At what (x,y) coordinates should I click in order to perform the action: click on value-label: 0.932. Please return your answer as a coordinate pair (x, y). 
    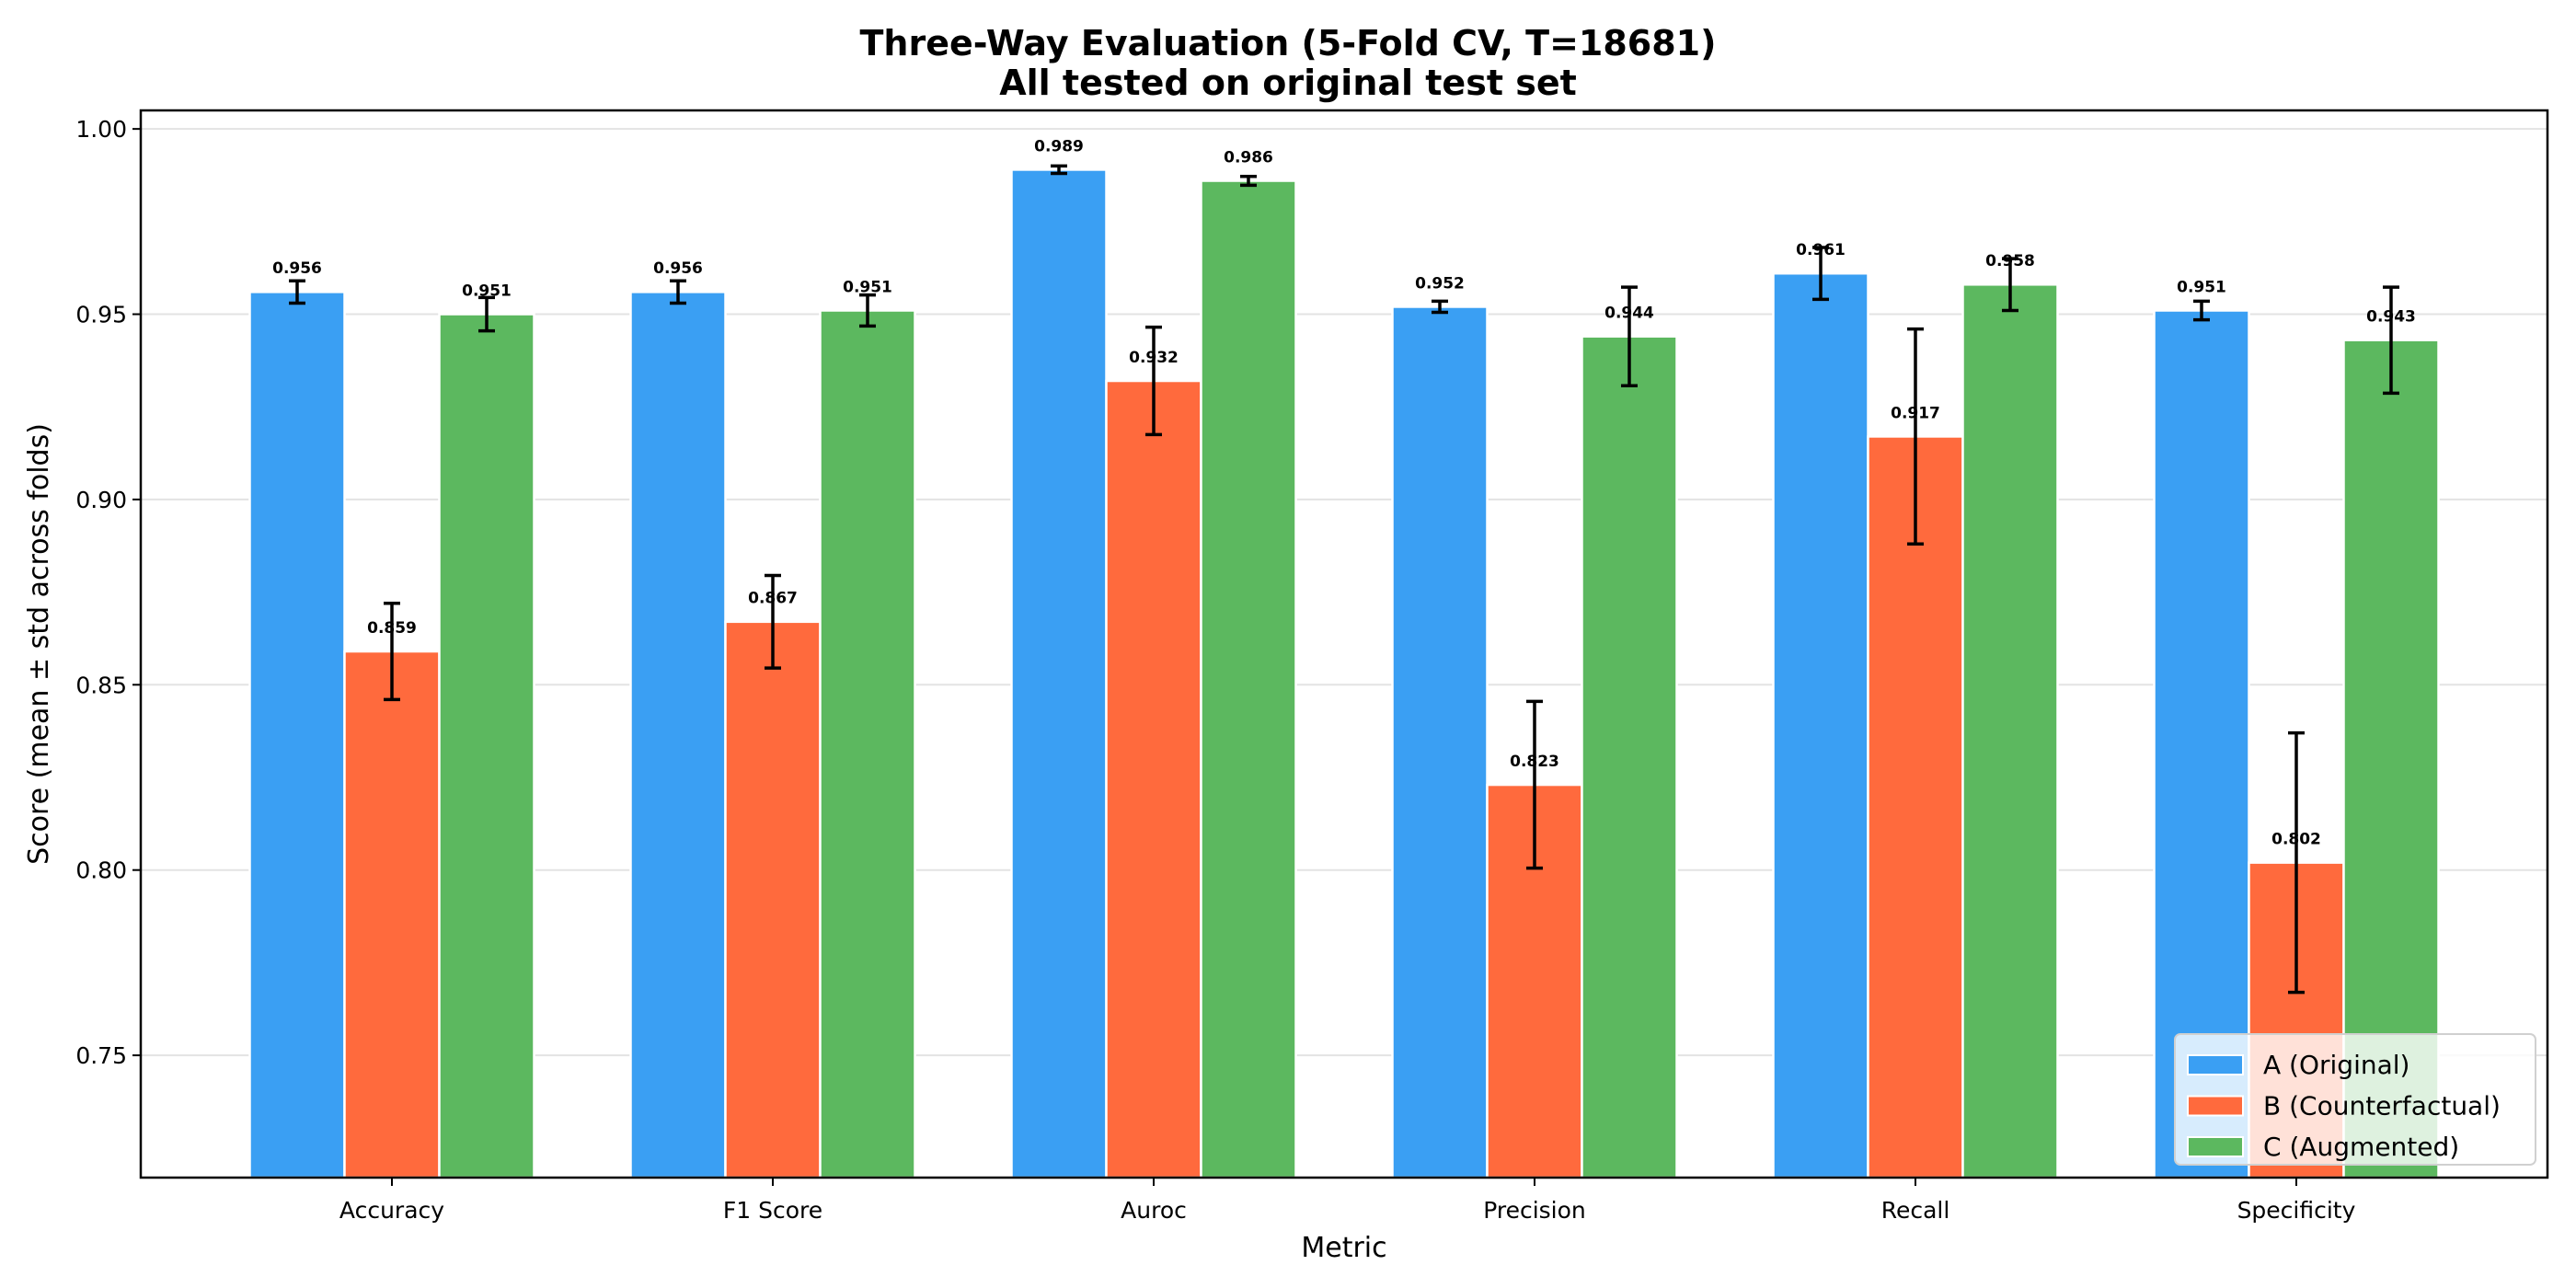
    Looking at the image, I should click on (1154, 358).